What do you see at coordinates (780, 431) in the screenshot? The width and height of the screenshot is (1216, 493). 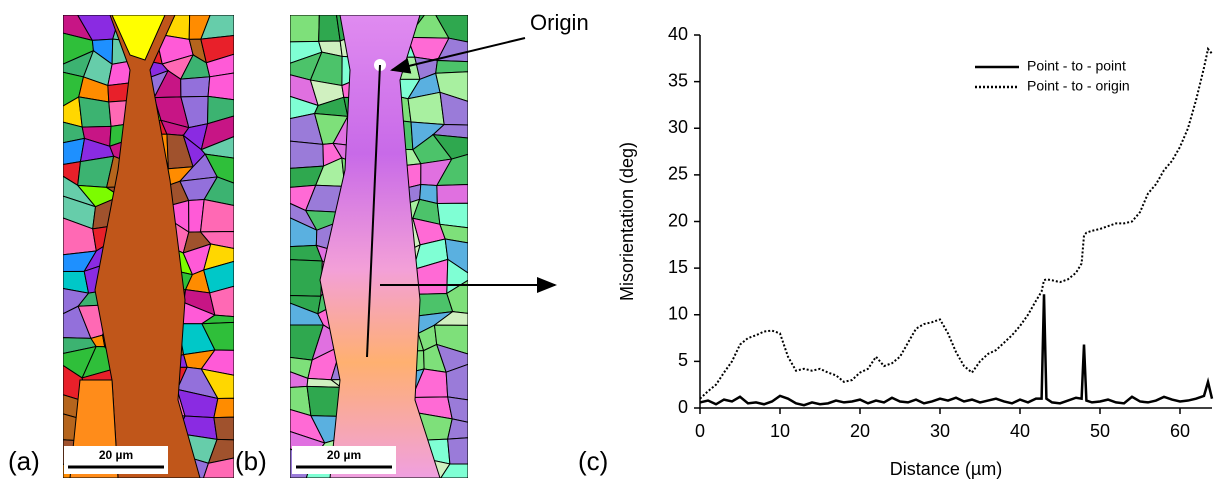 I see `x-tick-label: 10` at bounding box center [780, 431].